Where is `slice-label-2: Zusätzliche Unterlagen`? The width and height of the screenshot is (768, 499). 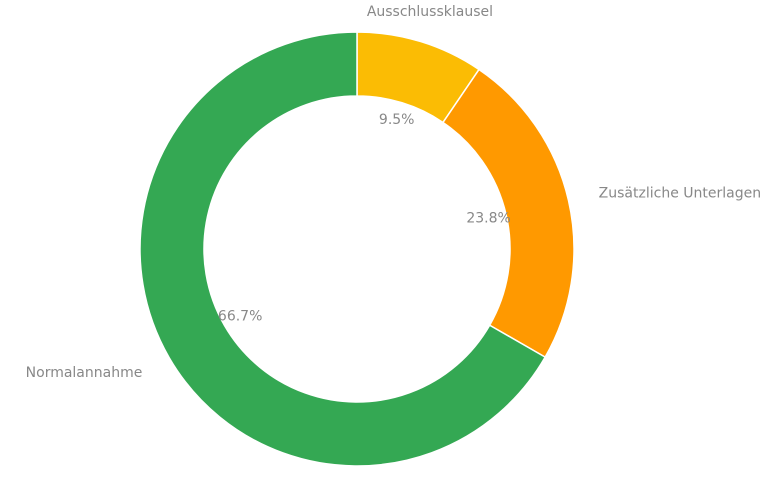 slice-label-2: Zusätzliche Unterlagen is located at coordinates (680, 193).